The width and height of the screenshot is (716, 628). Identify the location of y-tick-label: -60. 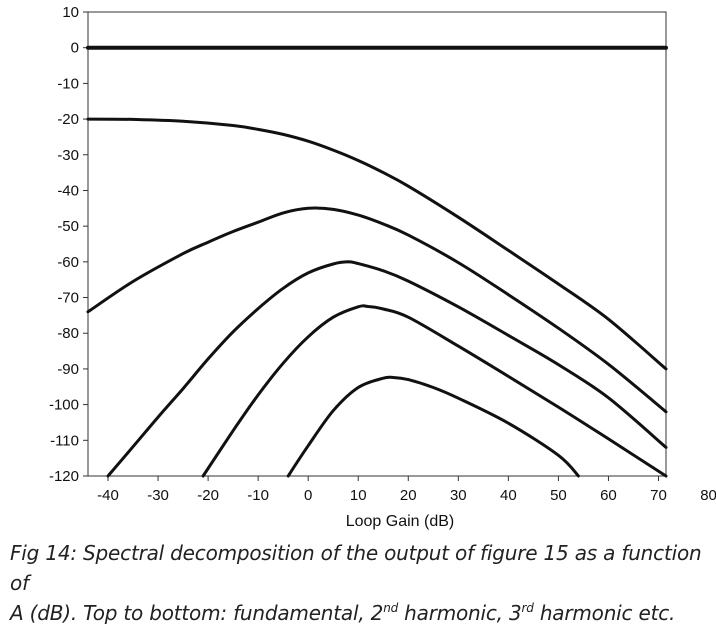
(68, 262).